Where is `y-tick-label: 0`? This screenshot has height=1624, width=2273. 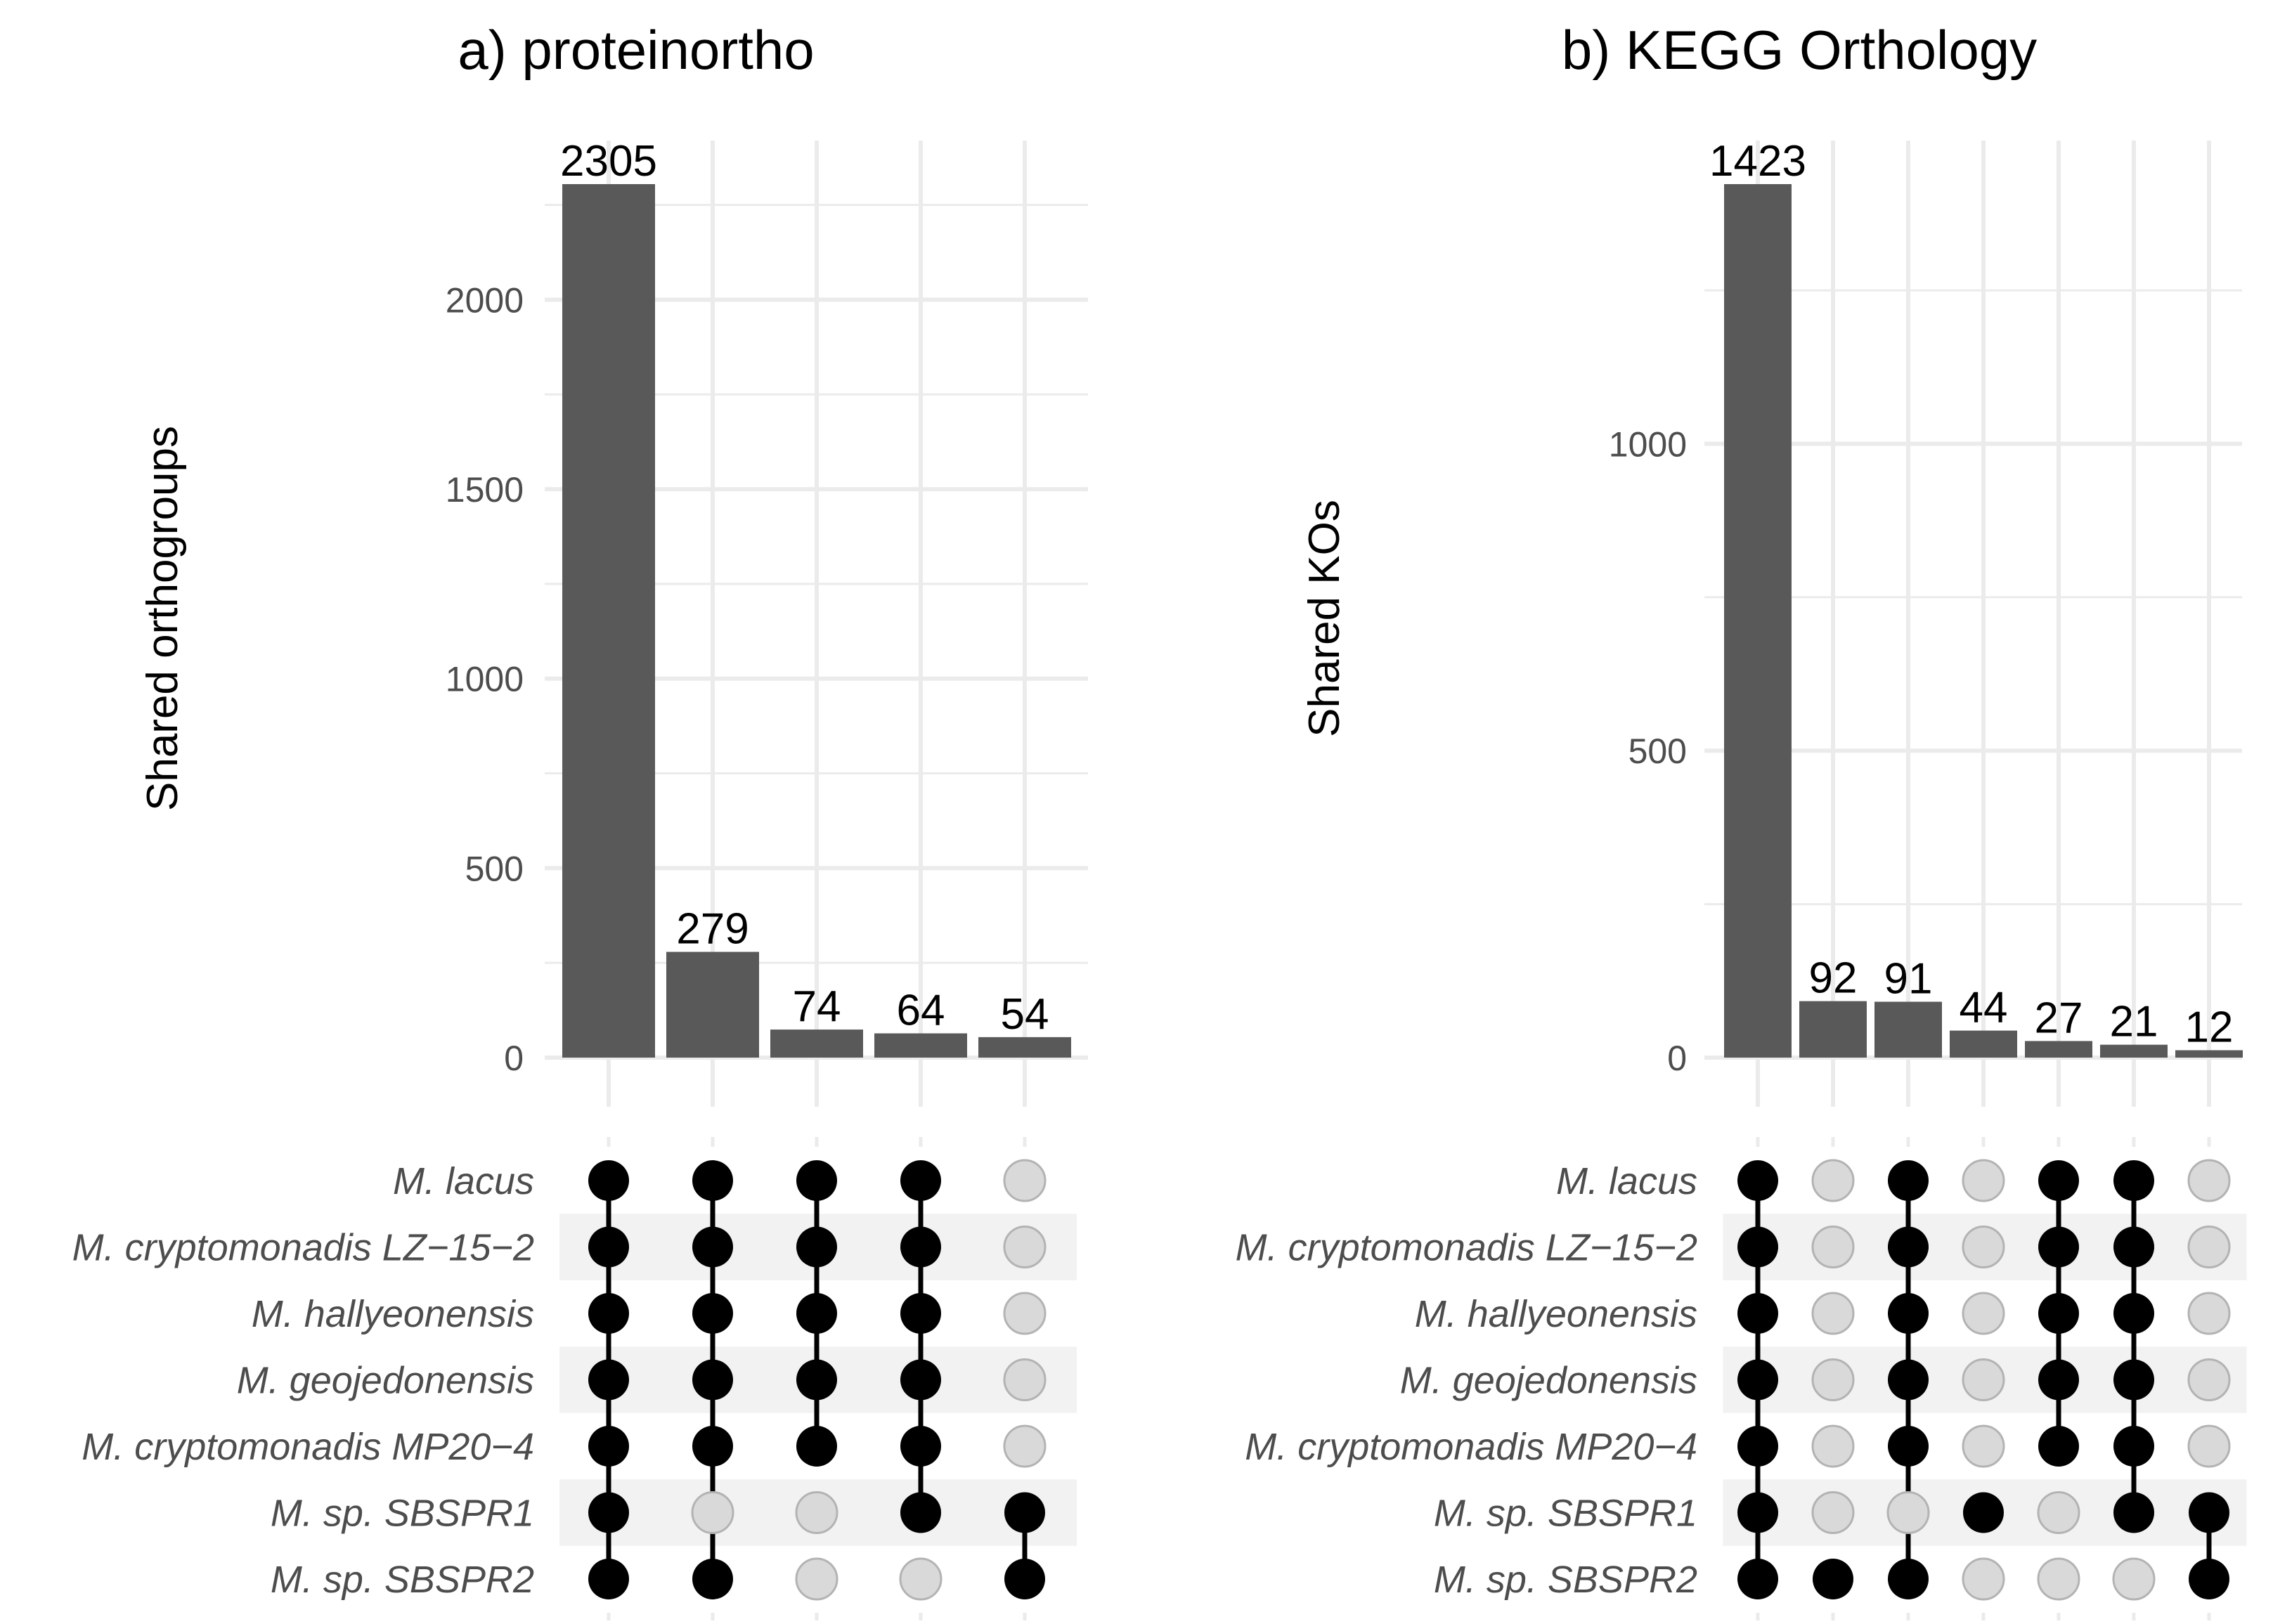
y-tick-label: 0 is located at coordinates (514, 1058).